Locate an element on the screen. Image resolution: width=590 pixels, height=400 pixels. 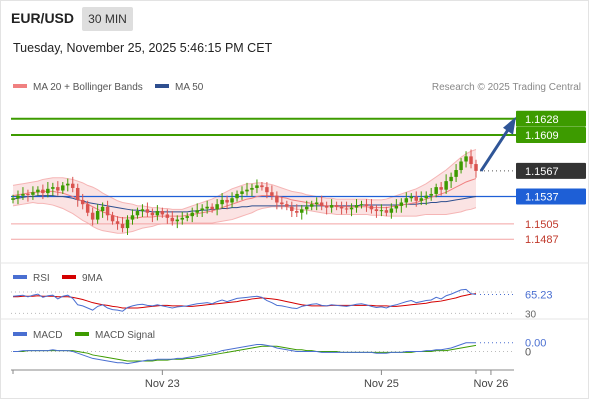
timeframe-button: 30 MIN is located at coordinates (107, 19).